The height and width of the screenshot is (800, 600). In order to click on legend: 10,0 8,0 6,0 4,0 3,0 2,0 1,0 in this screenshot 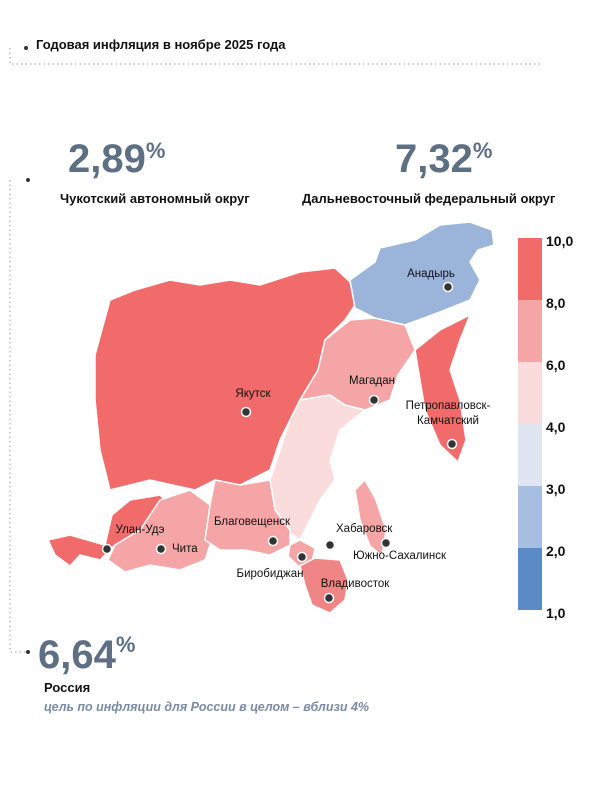, I will do `click(545, 427)`.